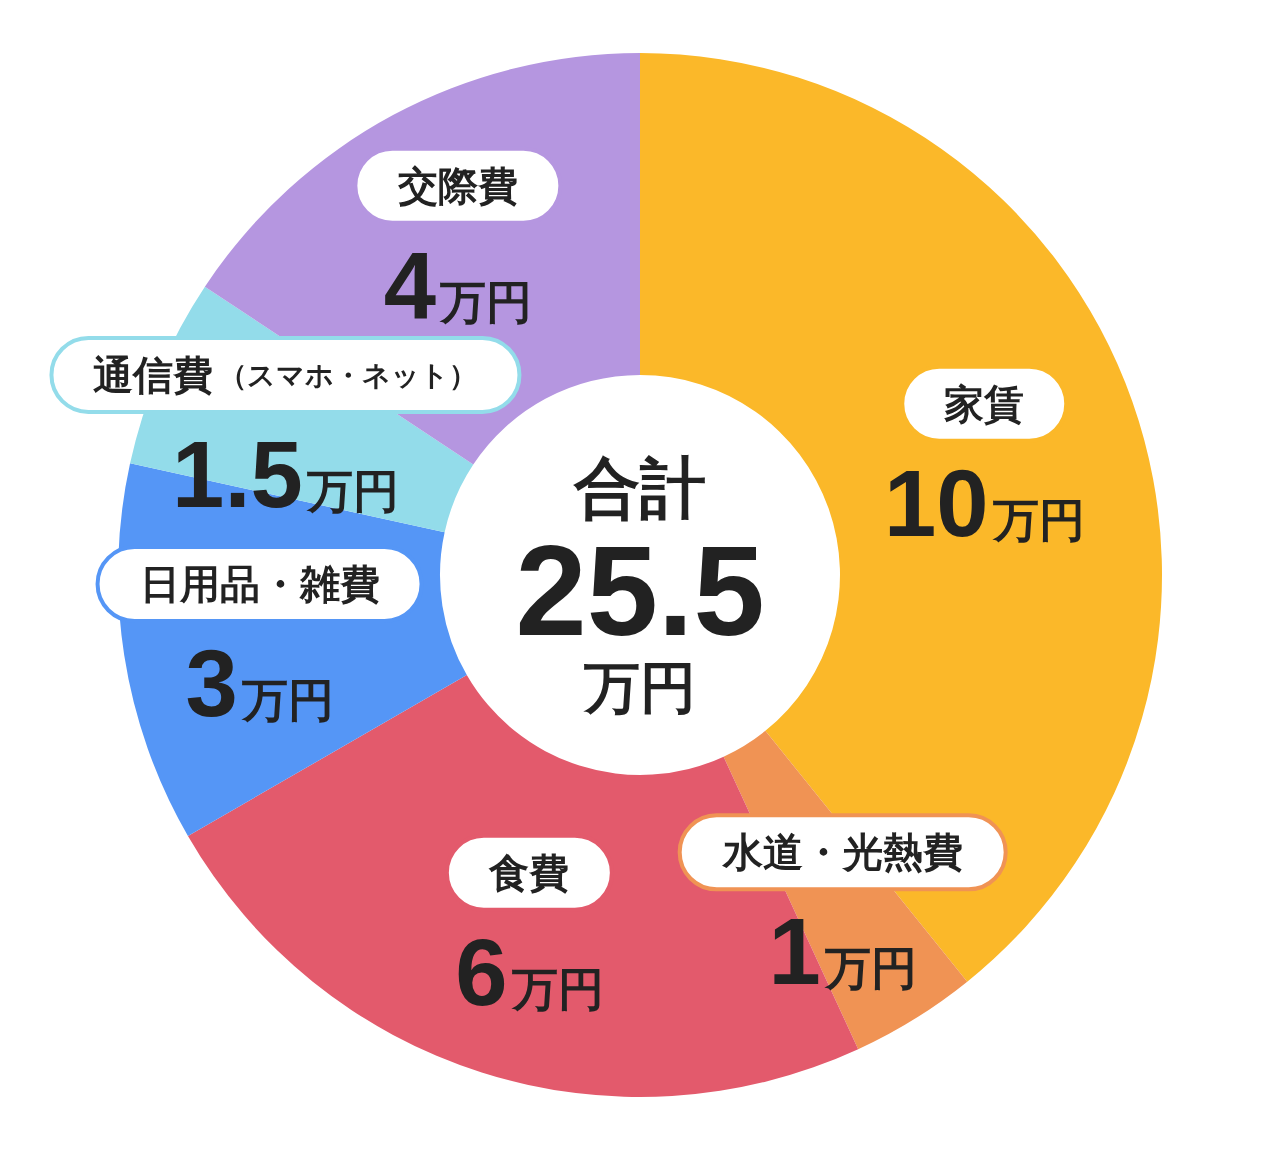  I want to click on text: 万円, so click(639, 687).